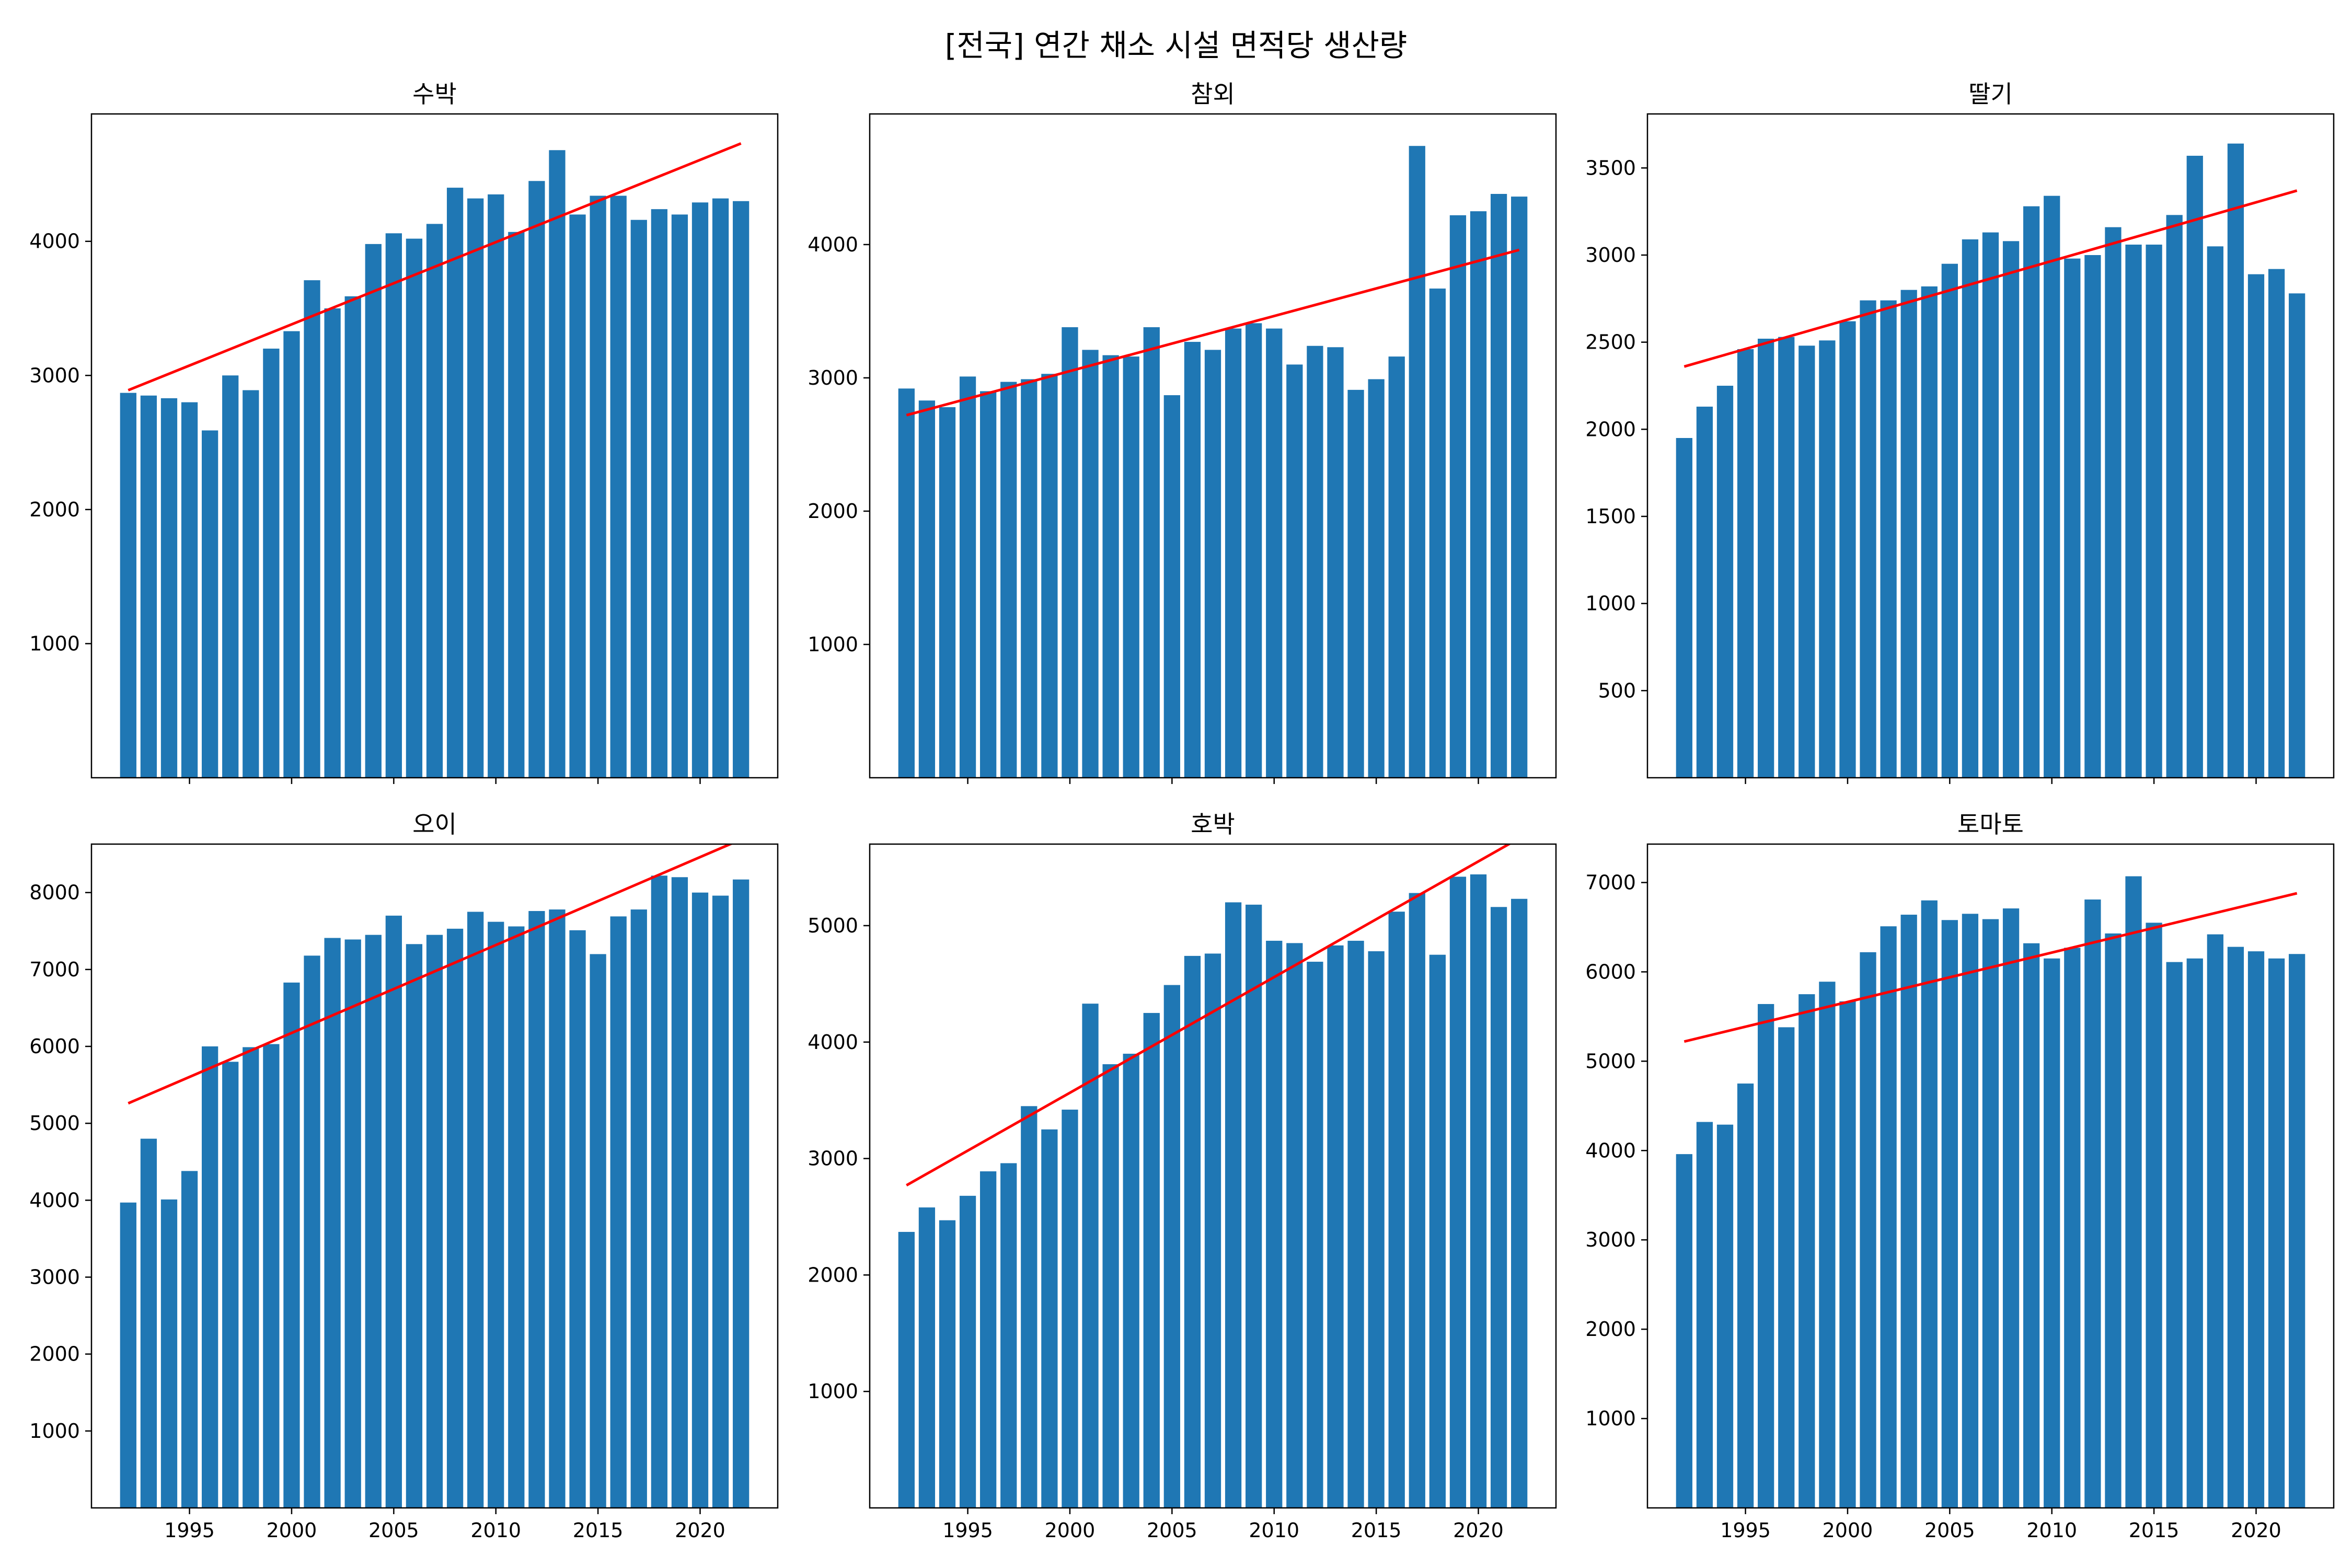  What do you see at coordinates (2256, 1530) in the screenshot?
I see `x-tick-label: 2020` at bounding box center [2256, 1530].